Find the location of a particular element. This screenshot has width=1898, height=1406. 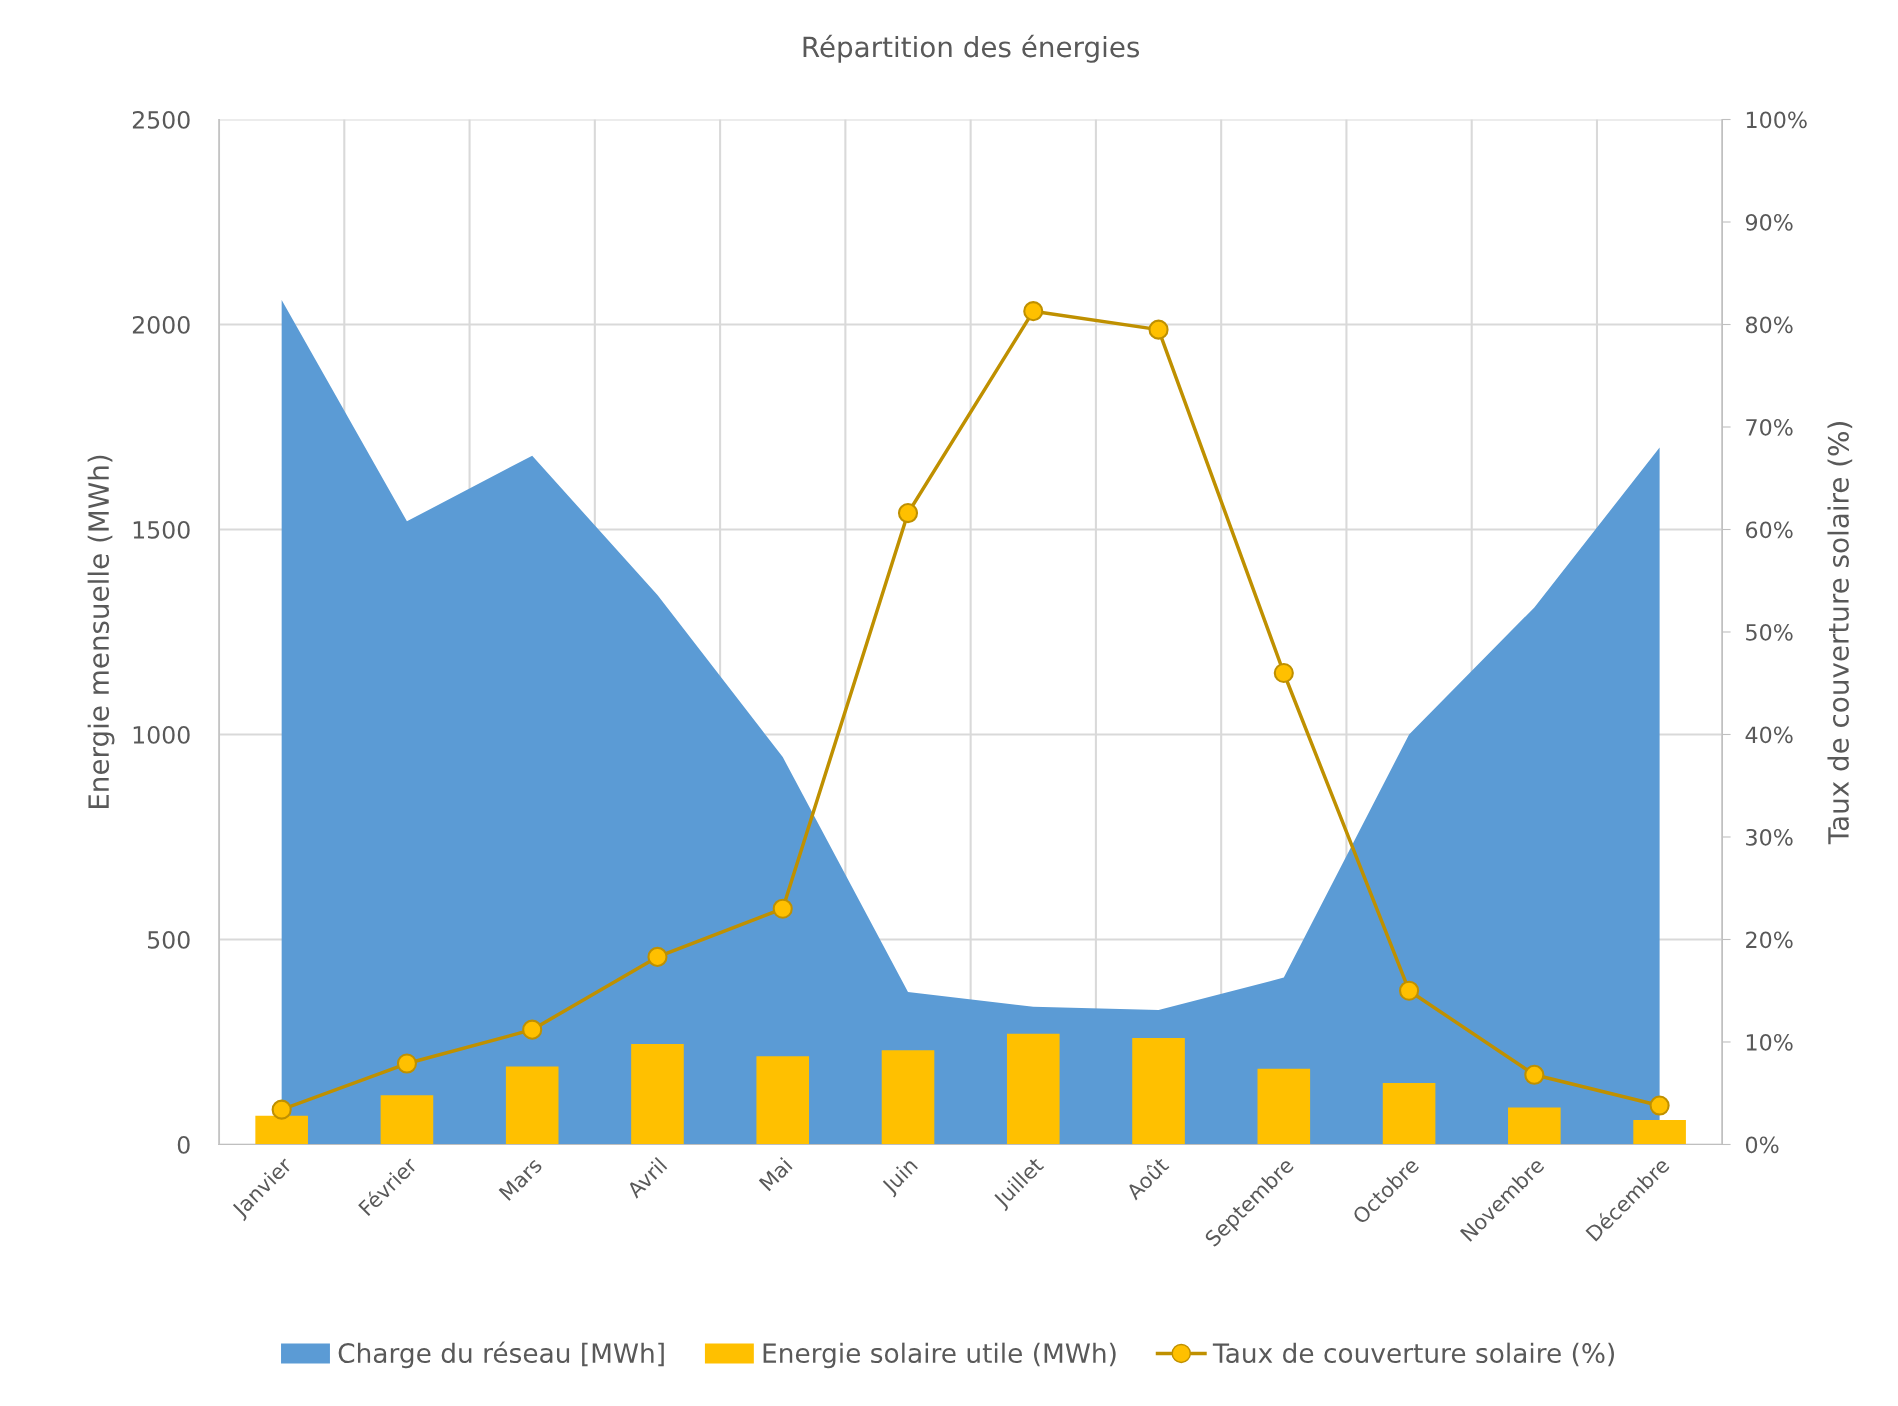

y-tick-label: 500 is located at coordinates (169, 939).